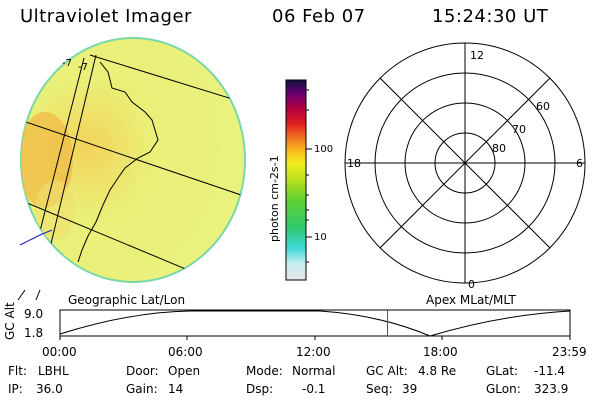 This screenshot has height=400, width=600. I want to click on altitude-curve, so click(315, 323).